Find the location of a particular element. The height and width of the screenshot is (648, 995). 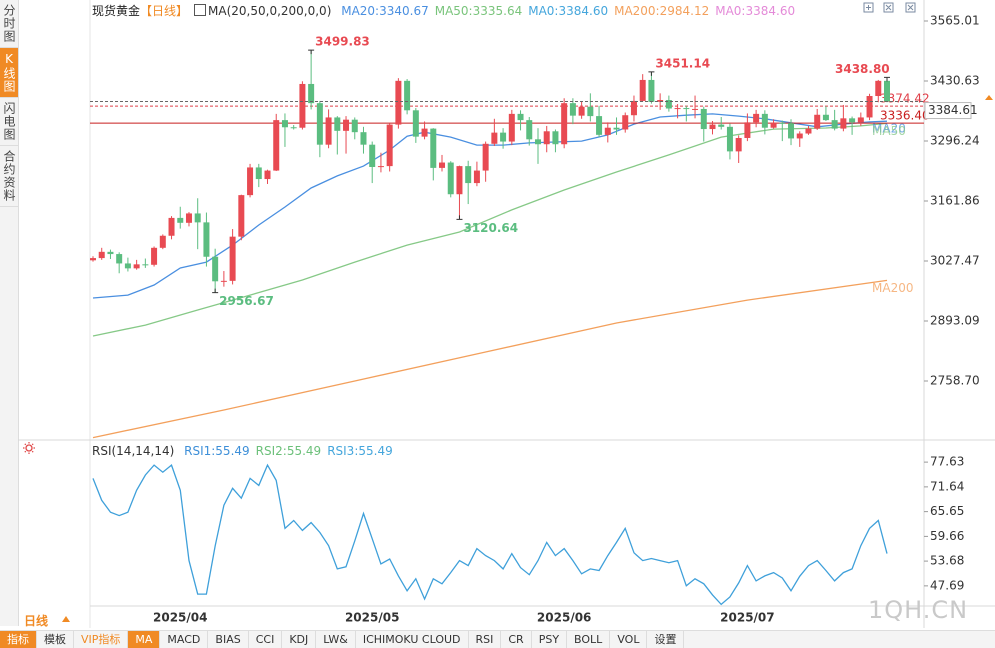

toolbar-item: ICHIMOKU CLOUD is located at coordinates (412, 639).